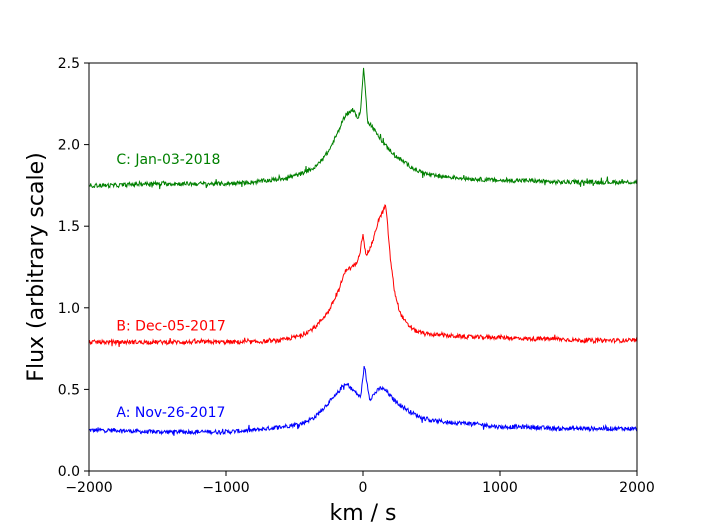 The image size is (708, 530). Describe the element at coordinates (88, 488) in the screenshot. I see `x-tick-label: −2000` at that location.